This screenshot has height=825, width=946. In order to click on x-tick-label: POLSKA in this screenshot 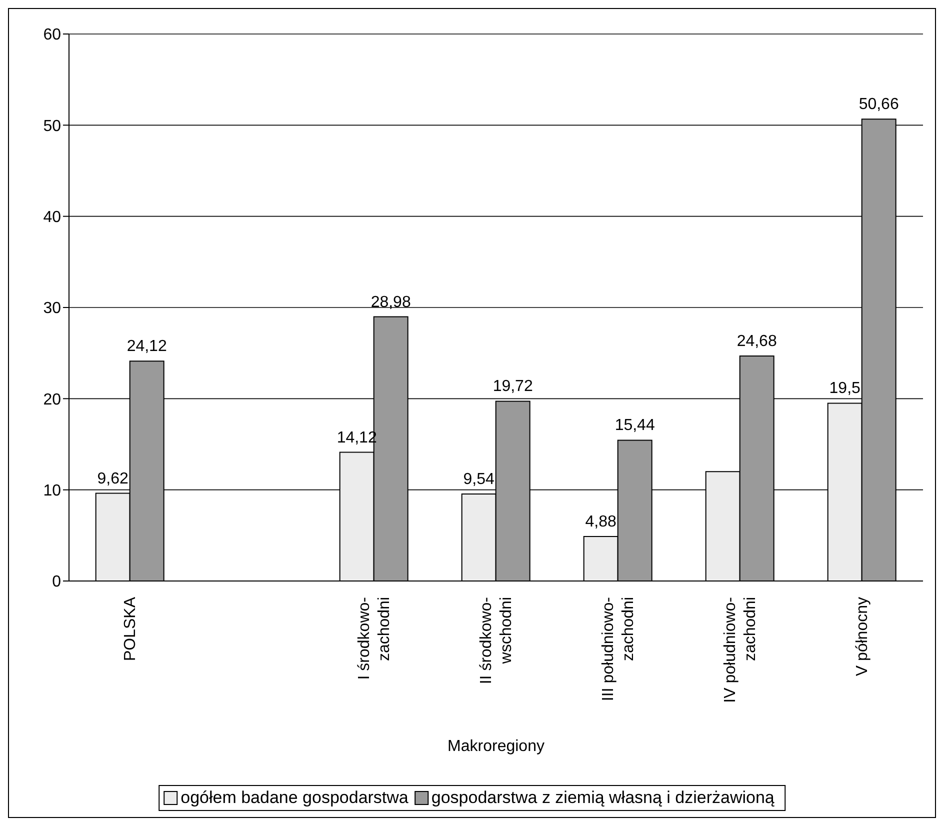, I will do `click(130, 629)`.